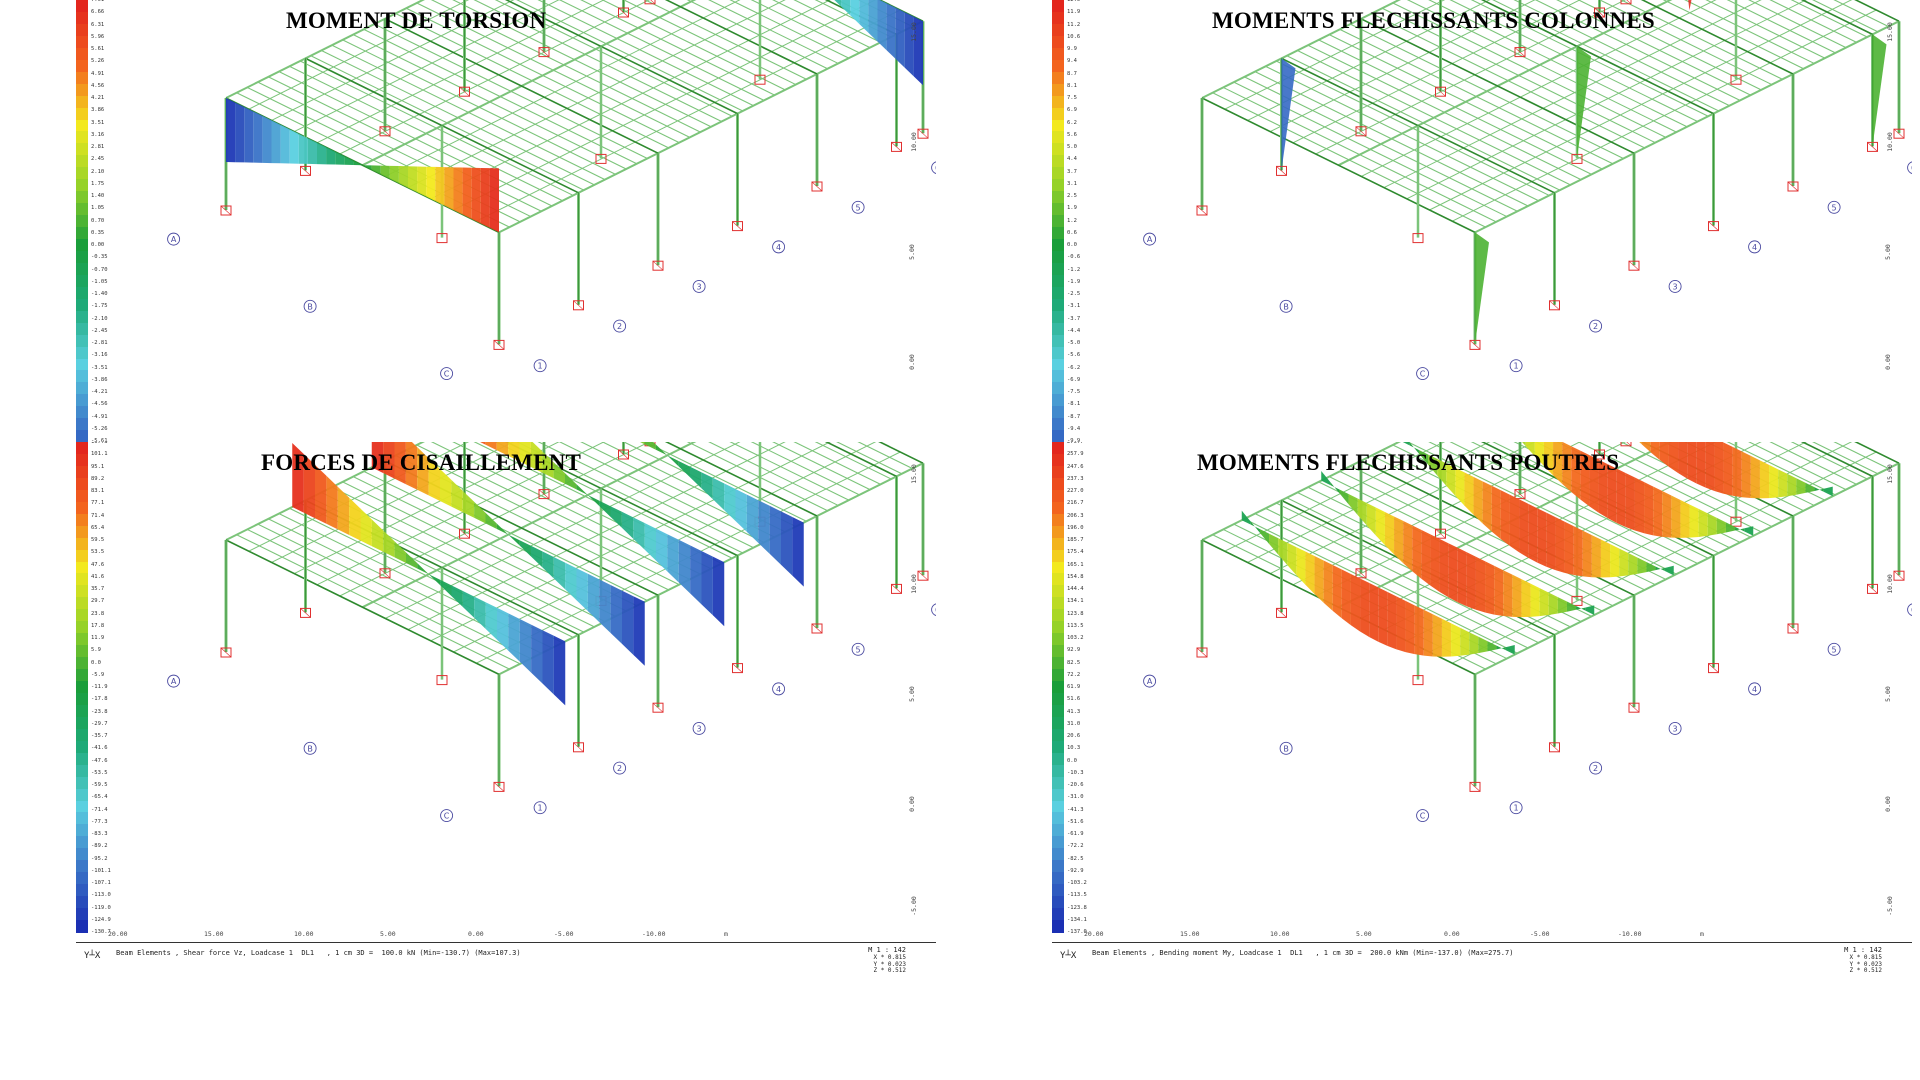  I want to click on legend-tick: -10.3, so click(1075, 772).